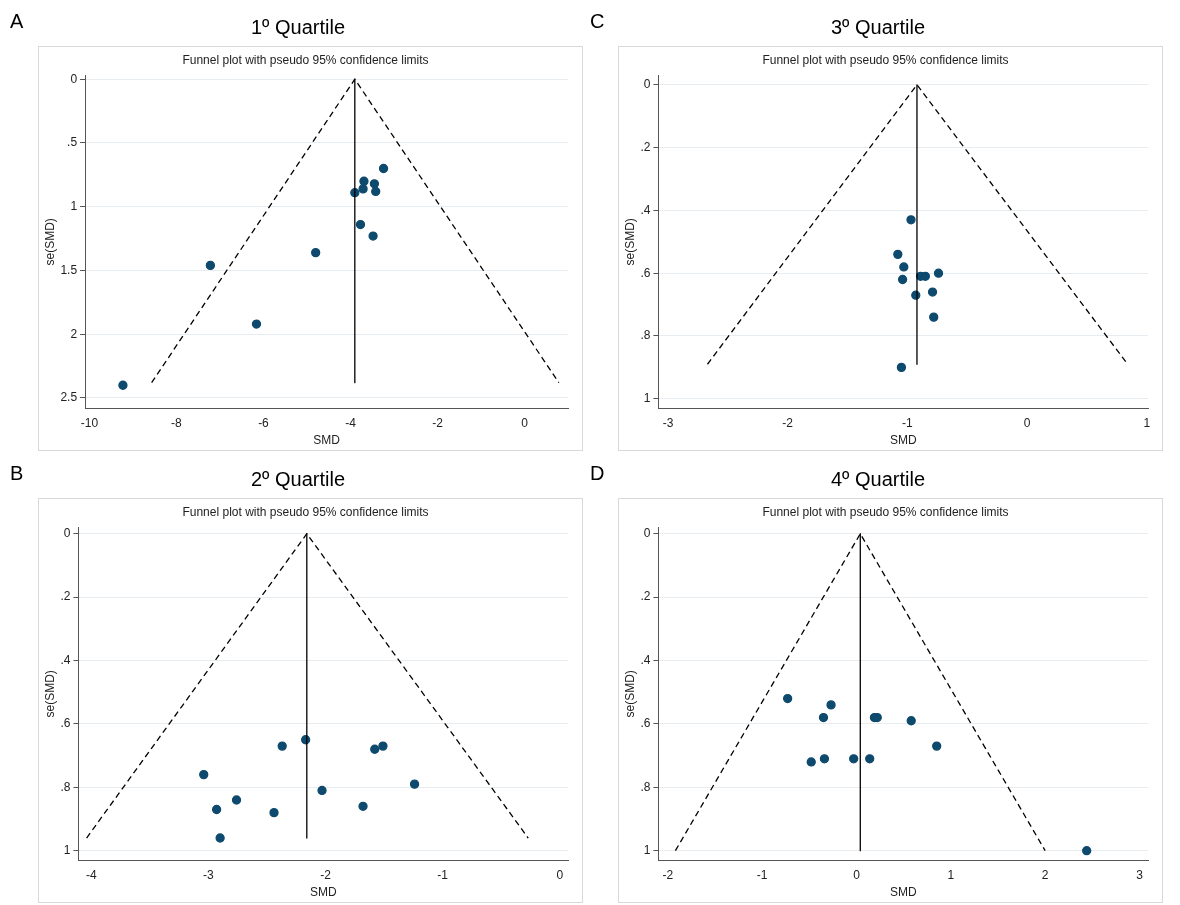  I want to click on chart-title: 2º Quartile, so click(297, 479).